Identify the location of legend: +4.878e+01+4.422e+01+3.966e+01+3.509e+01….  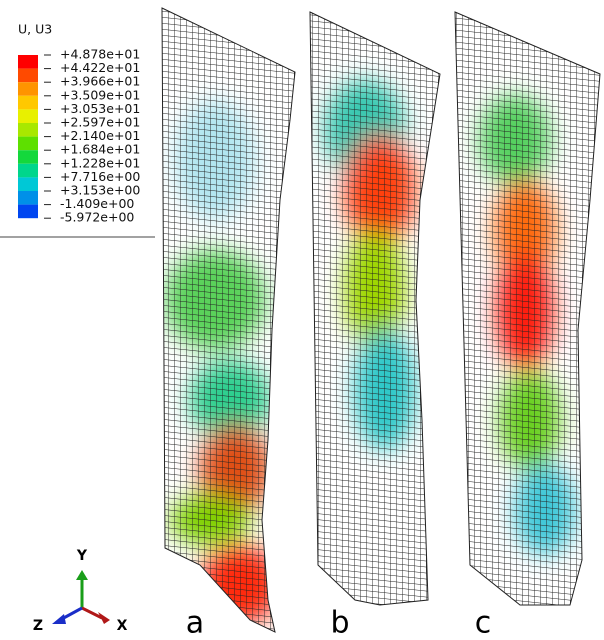
(79, 136).